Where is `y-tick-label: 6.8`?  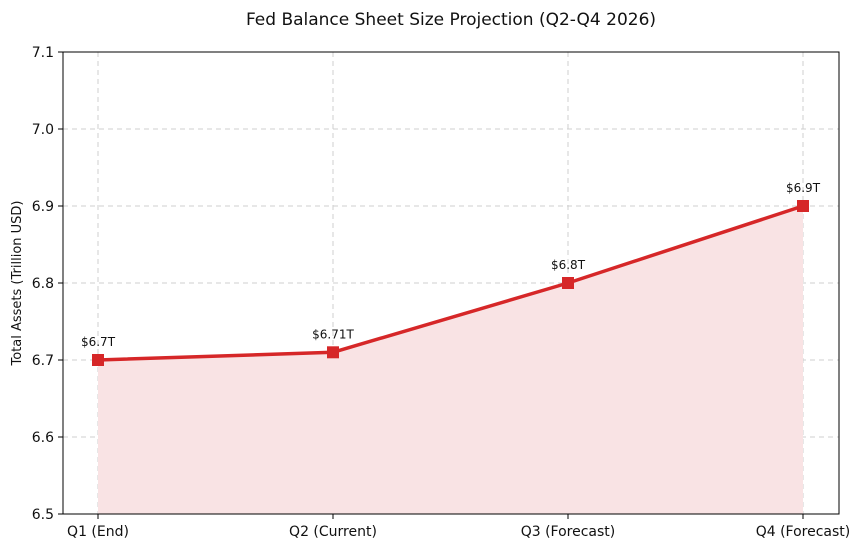 y-tick-label: 6.8 is located at coordinates (43, 284).